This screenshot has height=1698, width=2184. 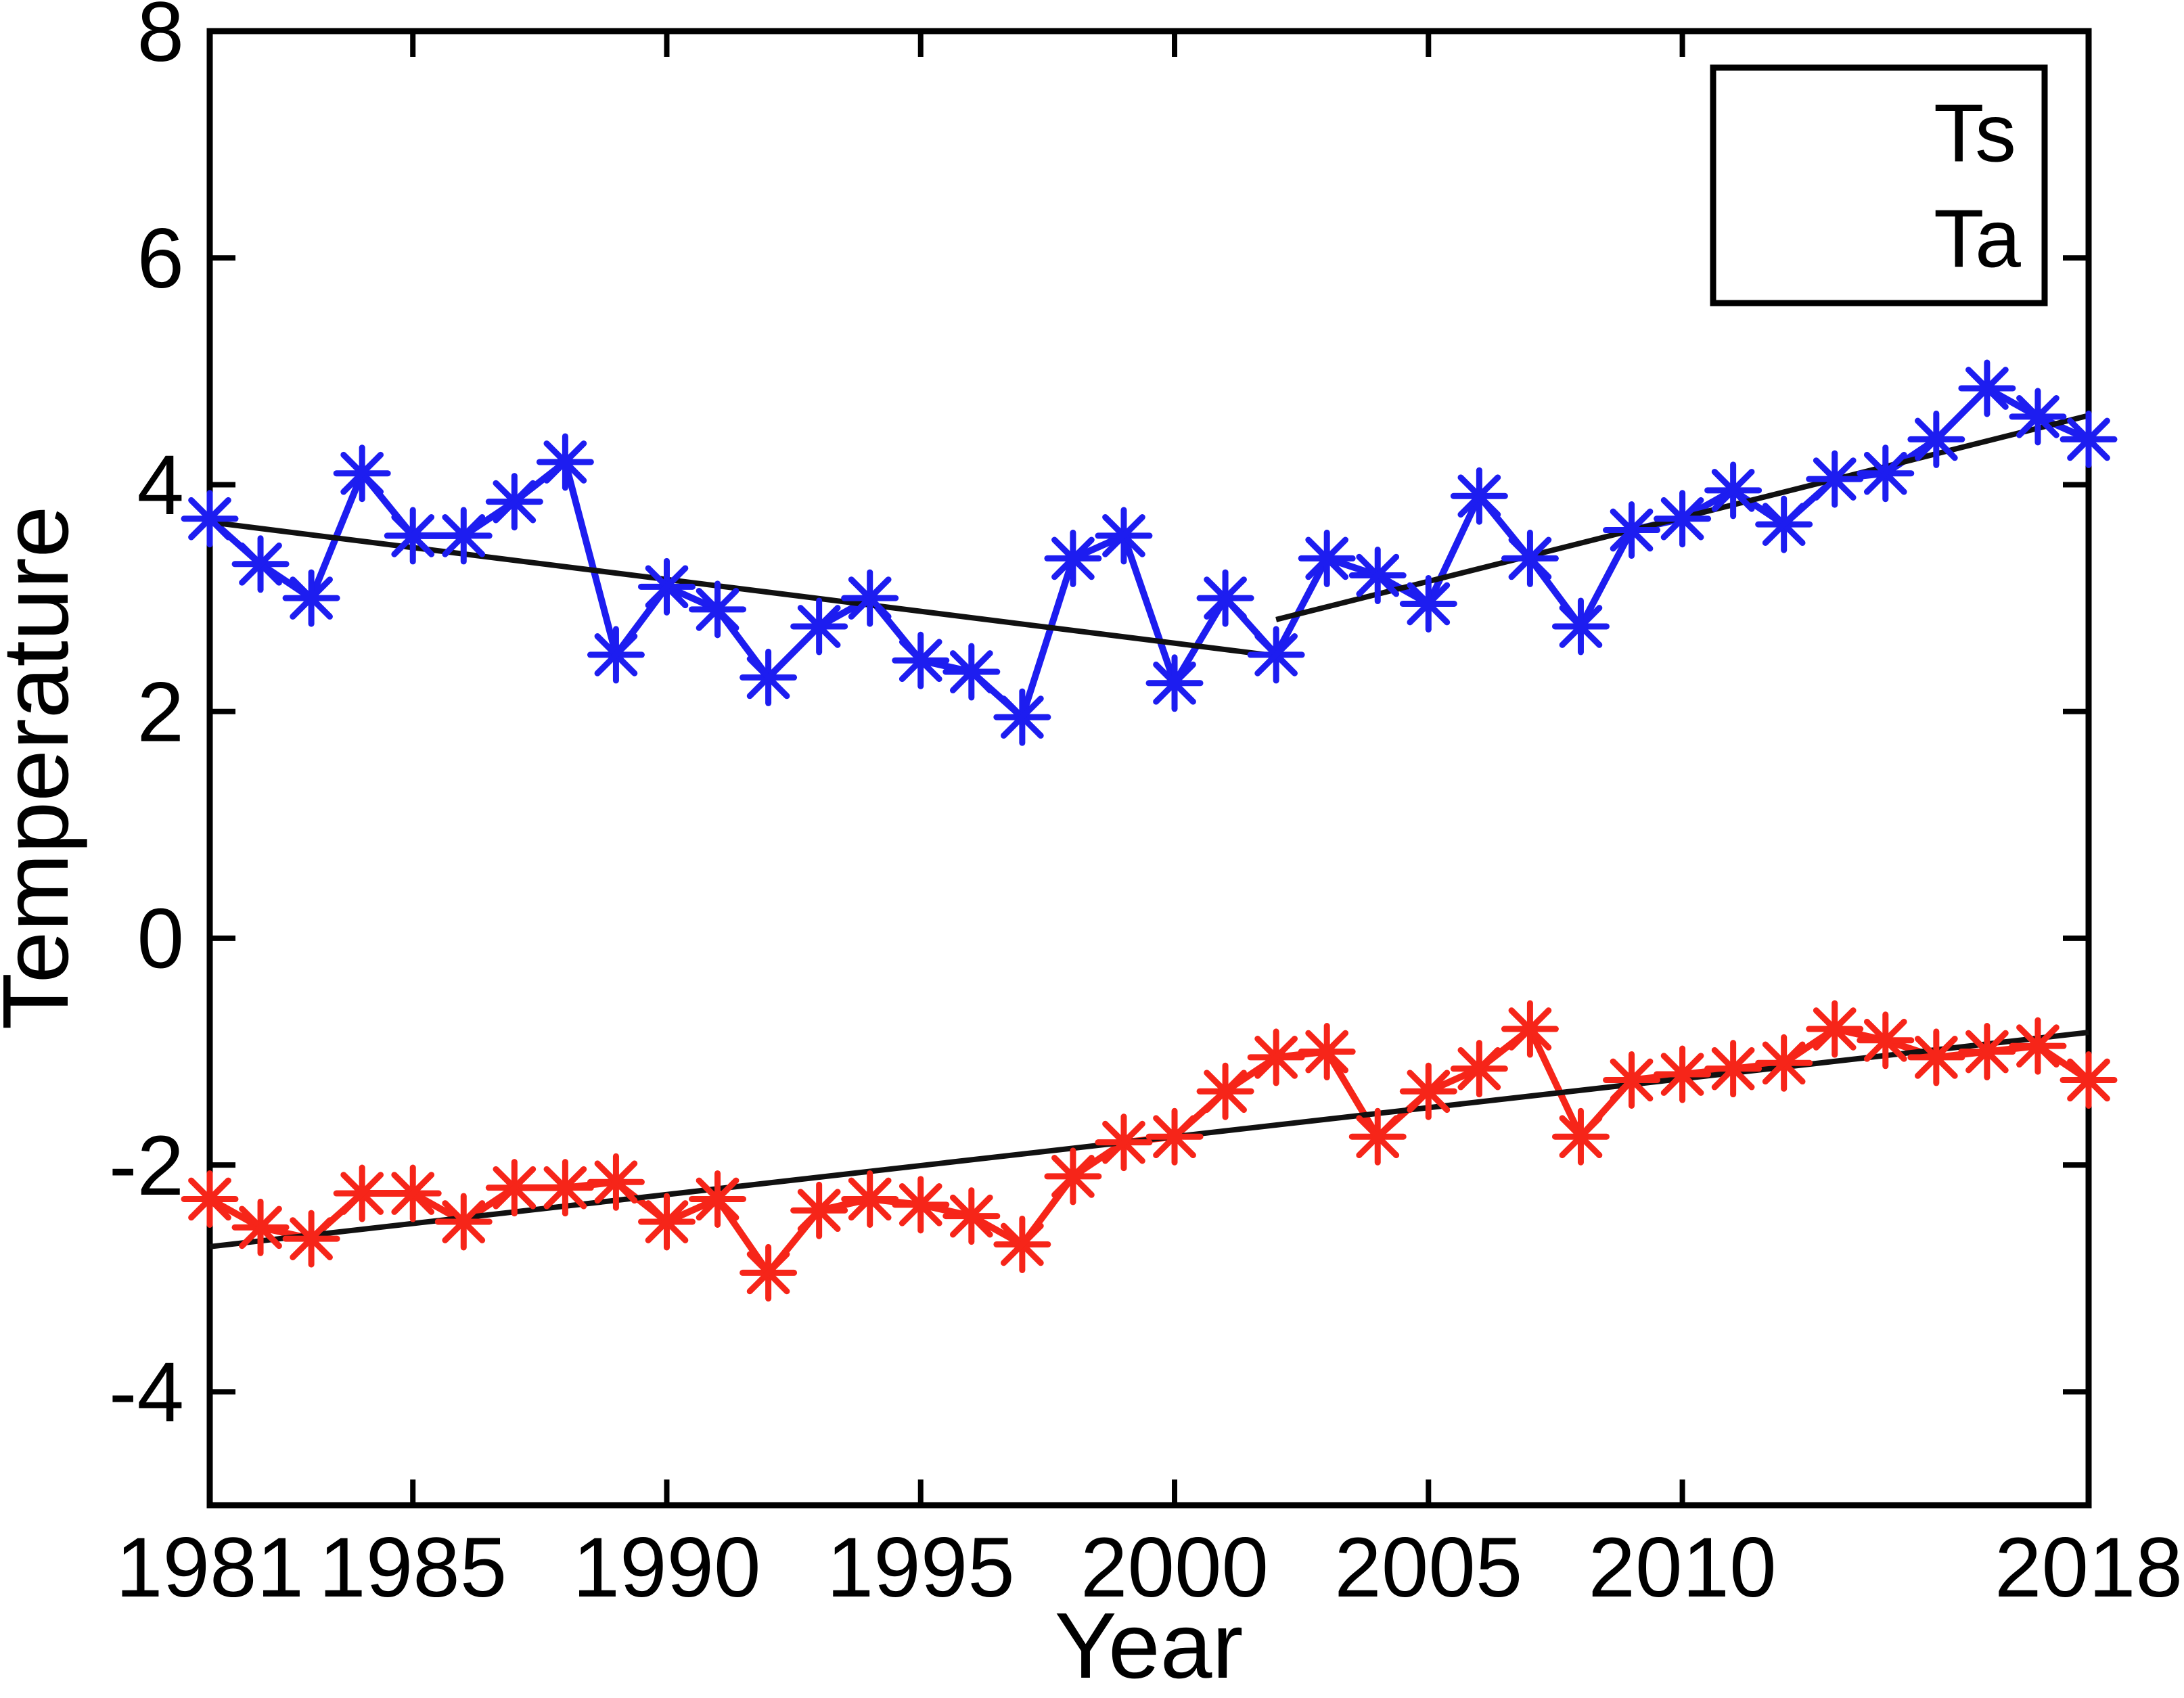 I want to click on x-tick-label: 2005, so click(x=1428, y=1568).